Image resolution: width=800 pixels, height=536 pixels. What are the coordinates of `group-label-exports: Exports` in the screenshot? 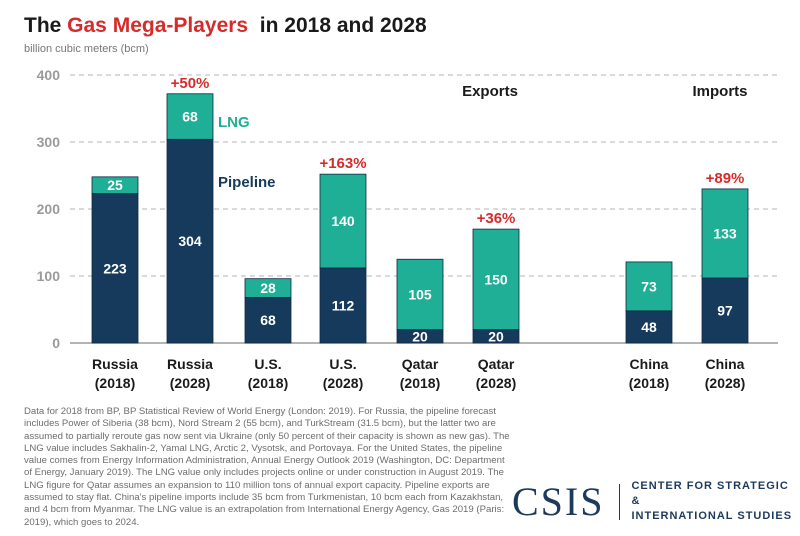 It's located at (490, 91).